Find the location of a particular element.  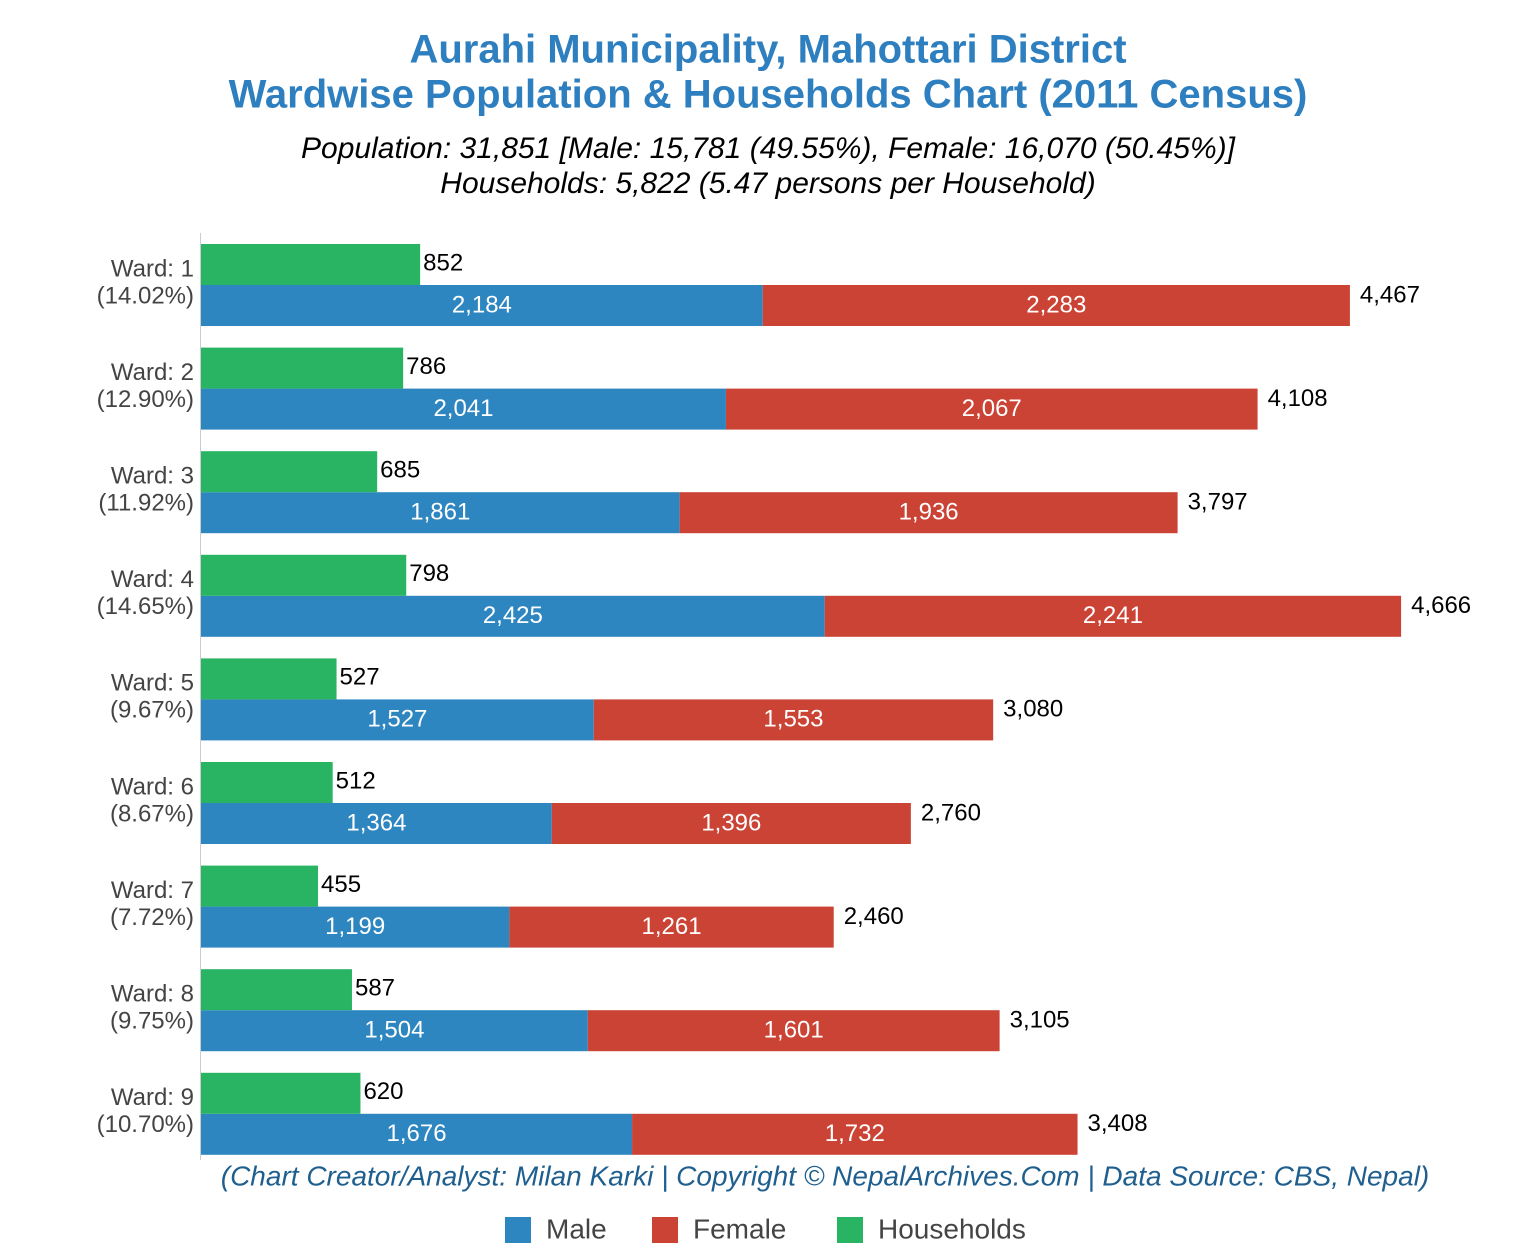

value-label: 798 is located at coordinates (429, 573).